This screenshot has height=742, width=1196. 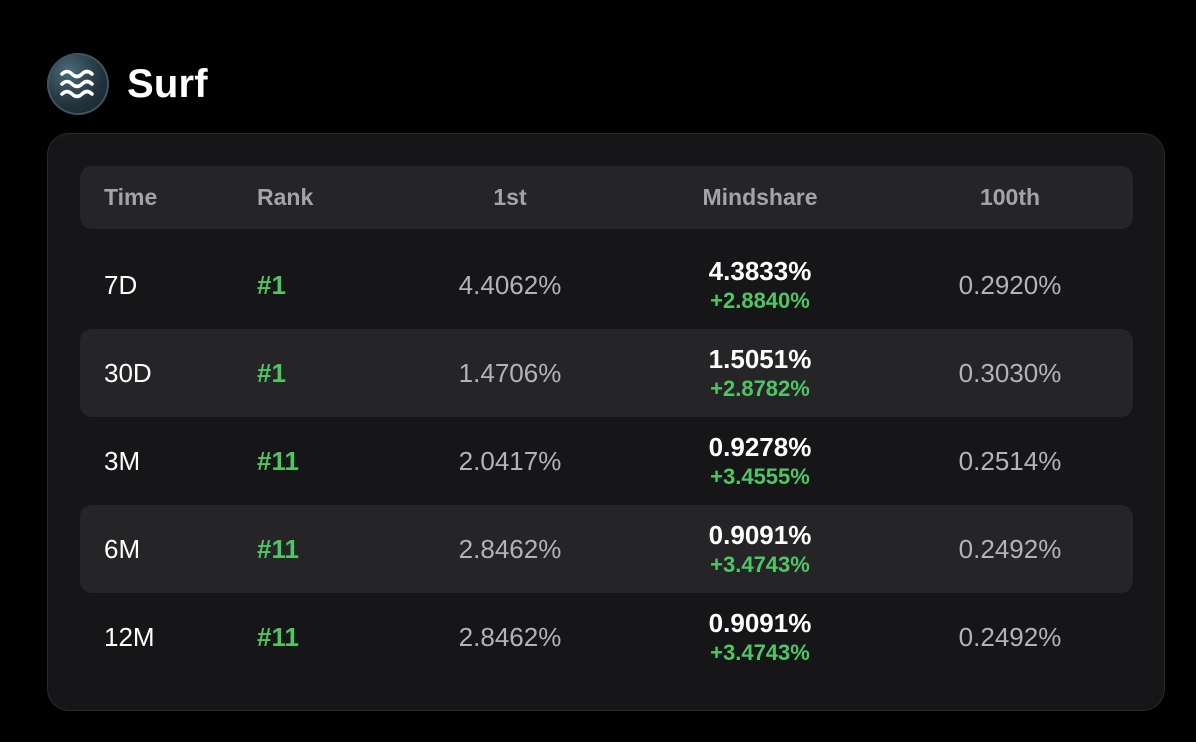 I want to click on hundredth-cell: 0.3030%, so click(x=1010, y=372).